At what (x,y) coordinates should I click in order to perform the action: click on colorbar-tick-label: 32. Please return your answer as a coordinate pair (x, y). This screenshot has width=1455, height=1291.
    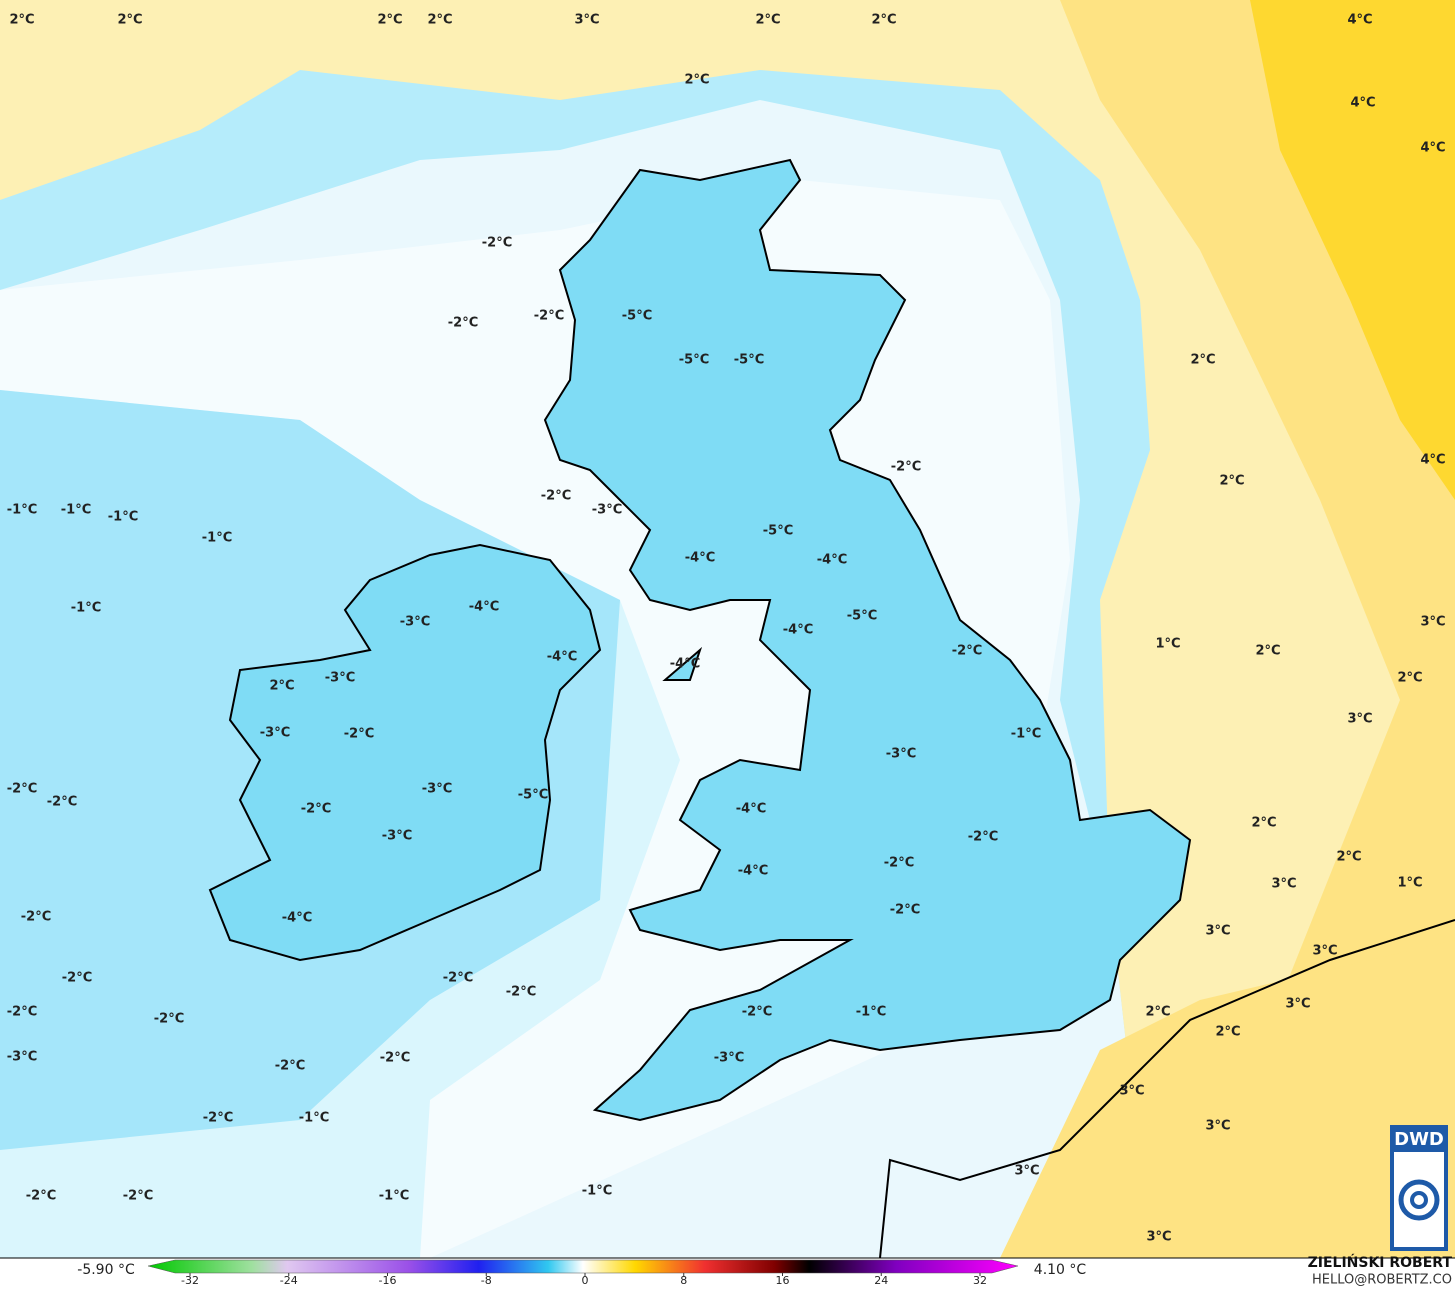
    Looking at the image, I should click on (980, 1280).